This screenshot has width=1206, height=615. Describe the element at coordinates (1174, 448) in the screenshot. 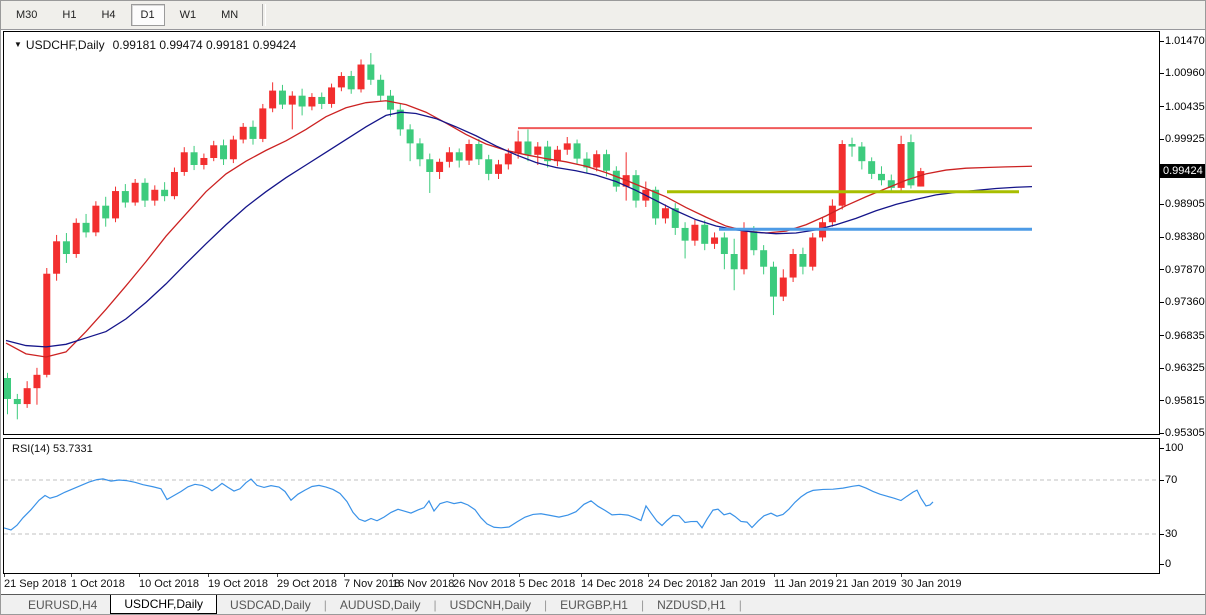

I see `rsi-axis-label: 100` at that location.